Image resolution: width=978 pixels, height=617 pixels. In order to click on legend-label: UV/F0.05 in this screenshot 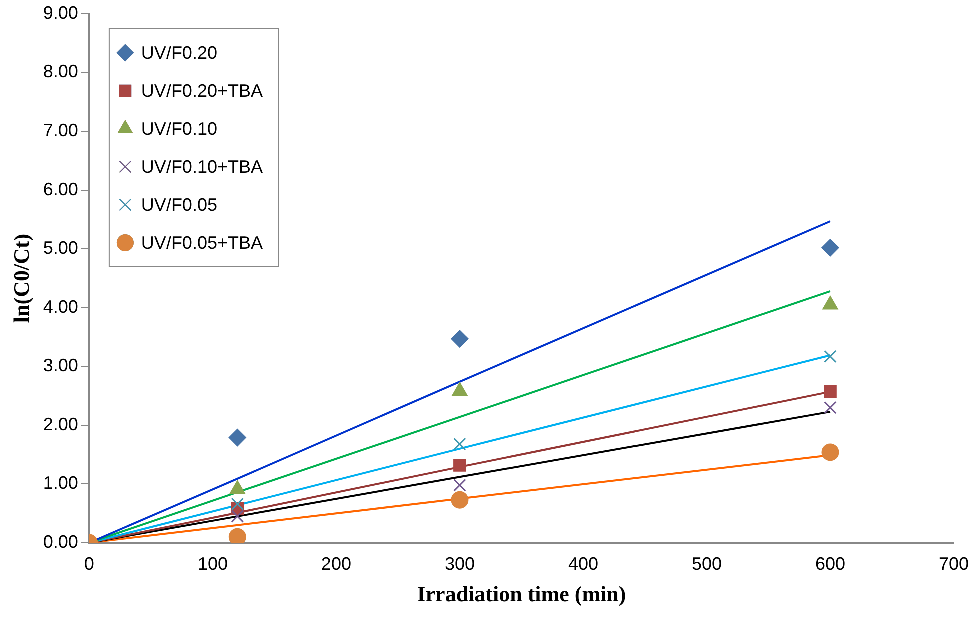, I will do `click(179, 204)`.